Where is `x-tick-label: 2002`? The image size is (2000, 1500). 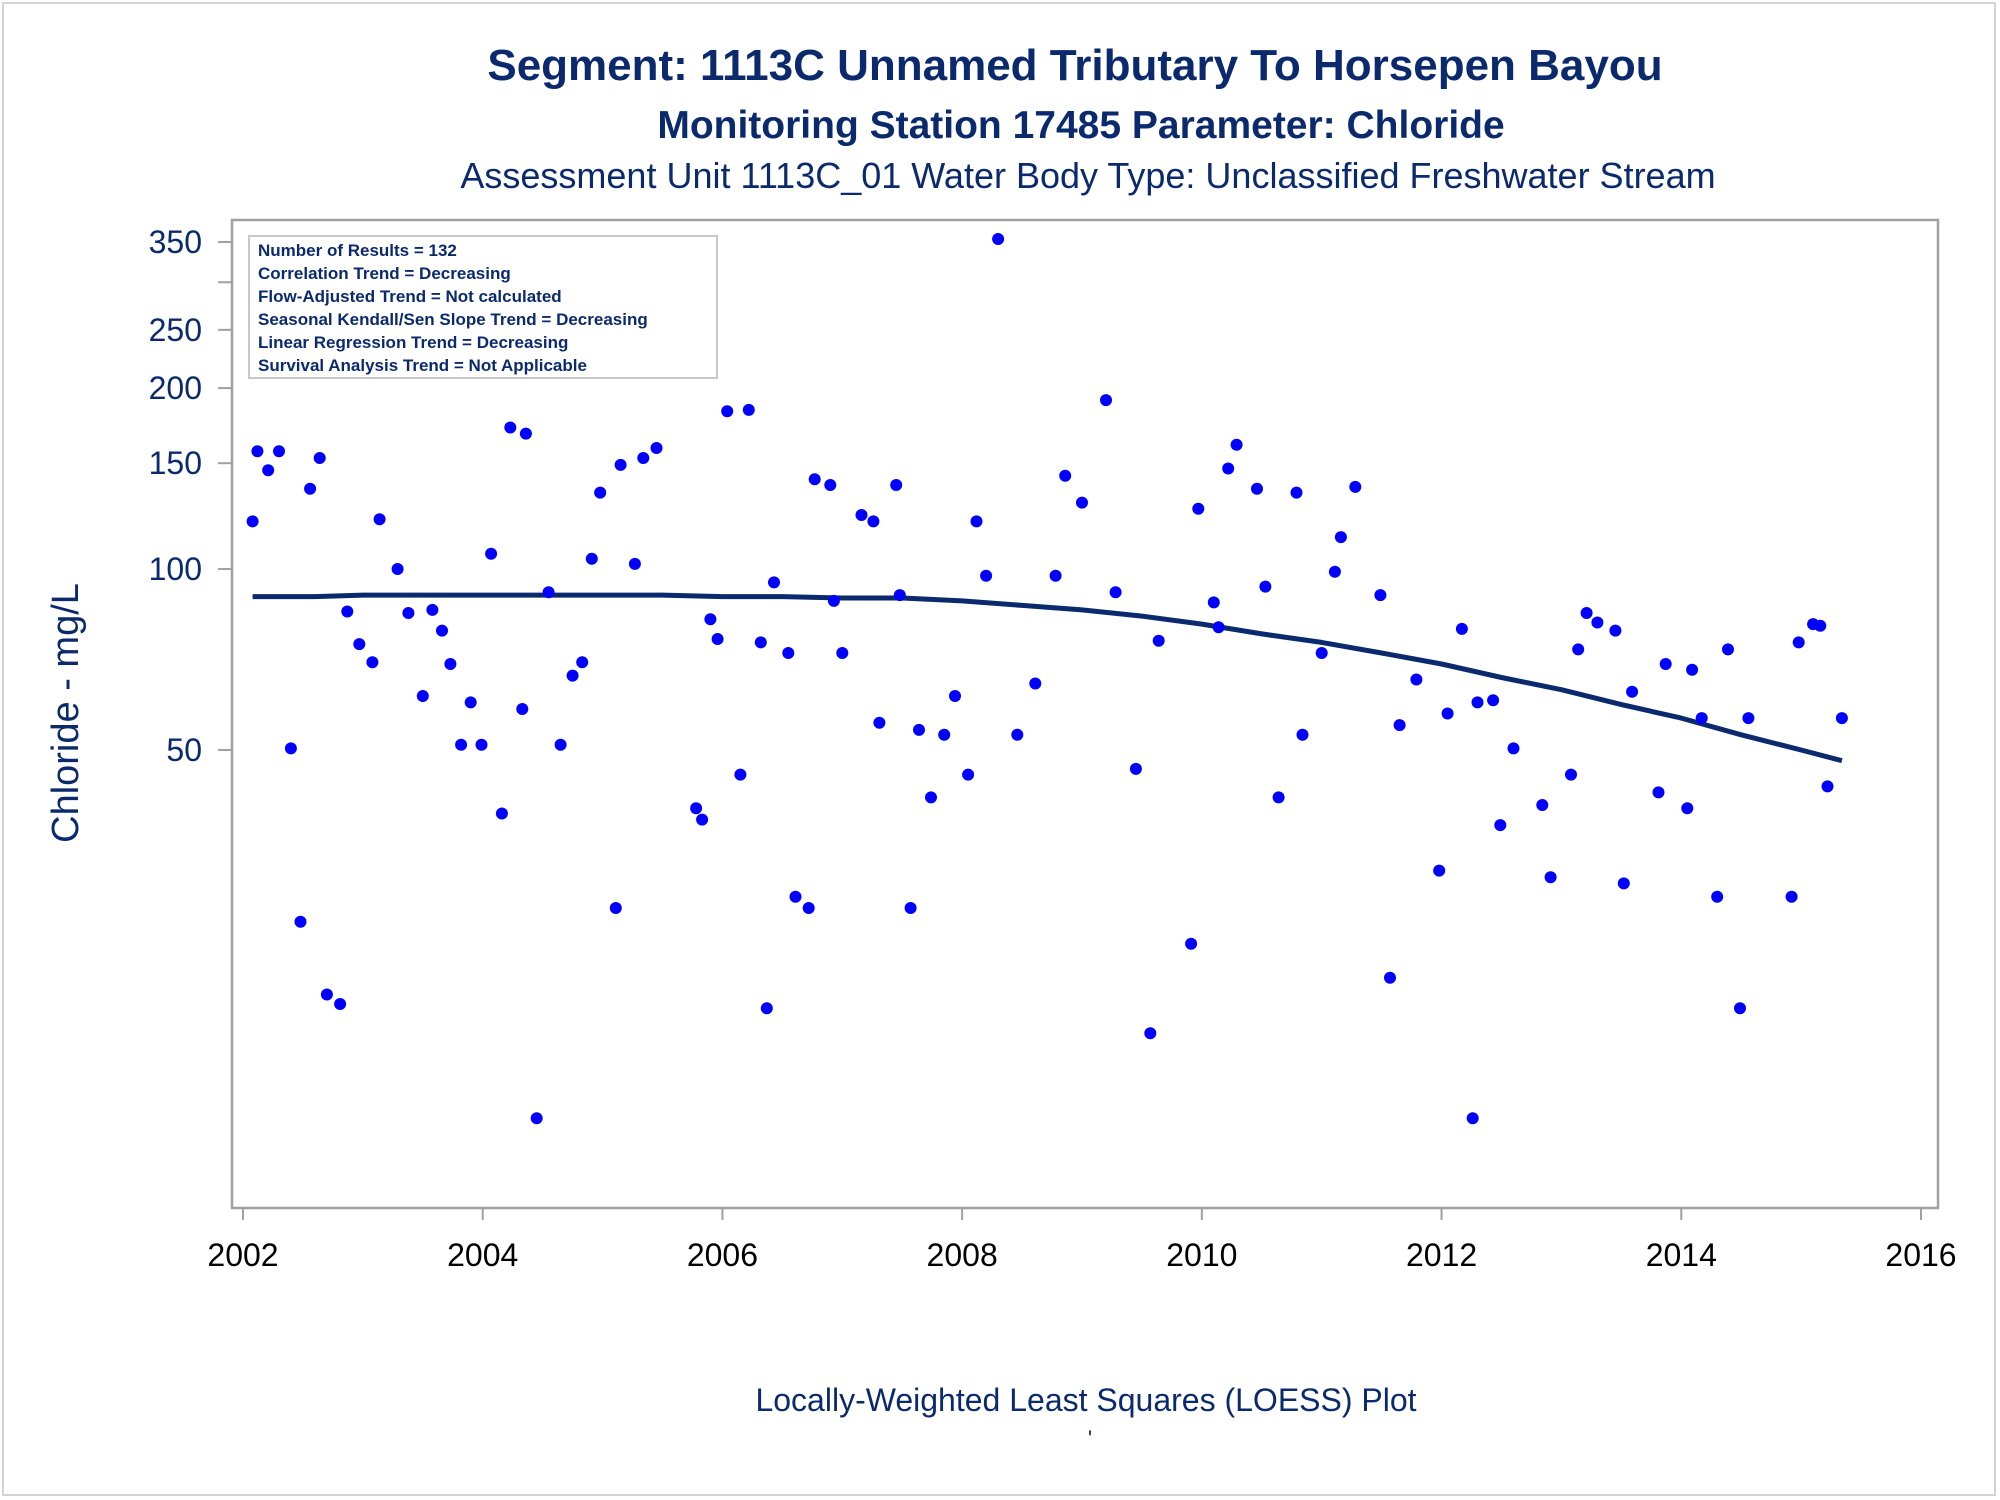
x-tick-label: 2002 is located at coordinates (242, 1255).